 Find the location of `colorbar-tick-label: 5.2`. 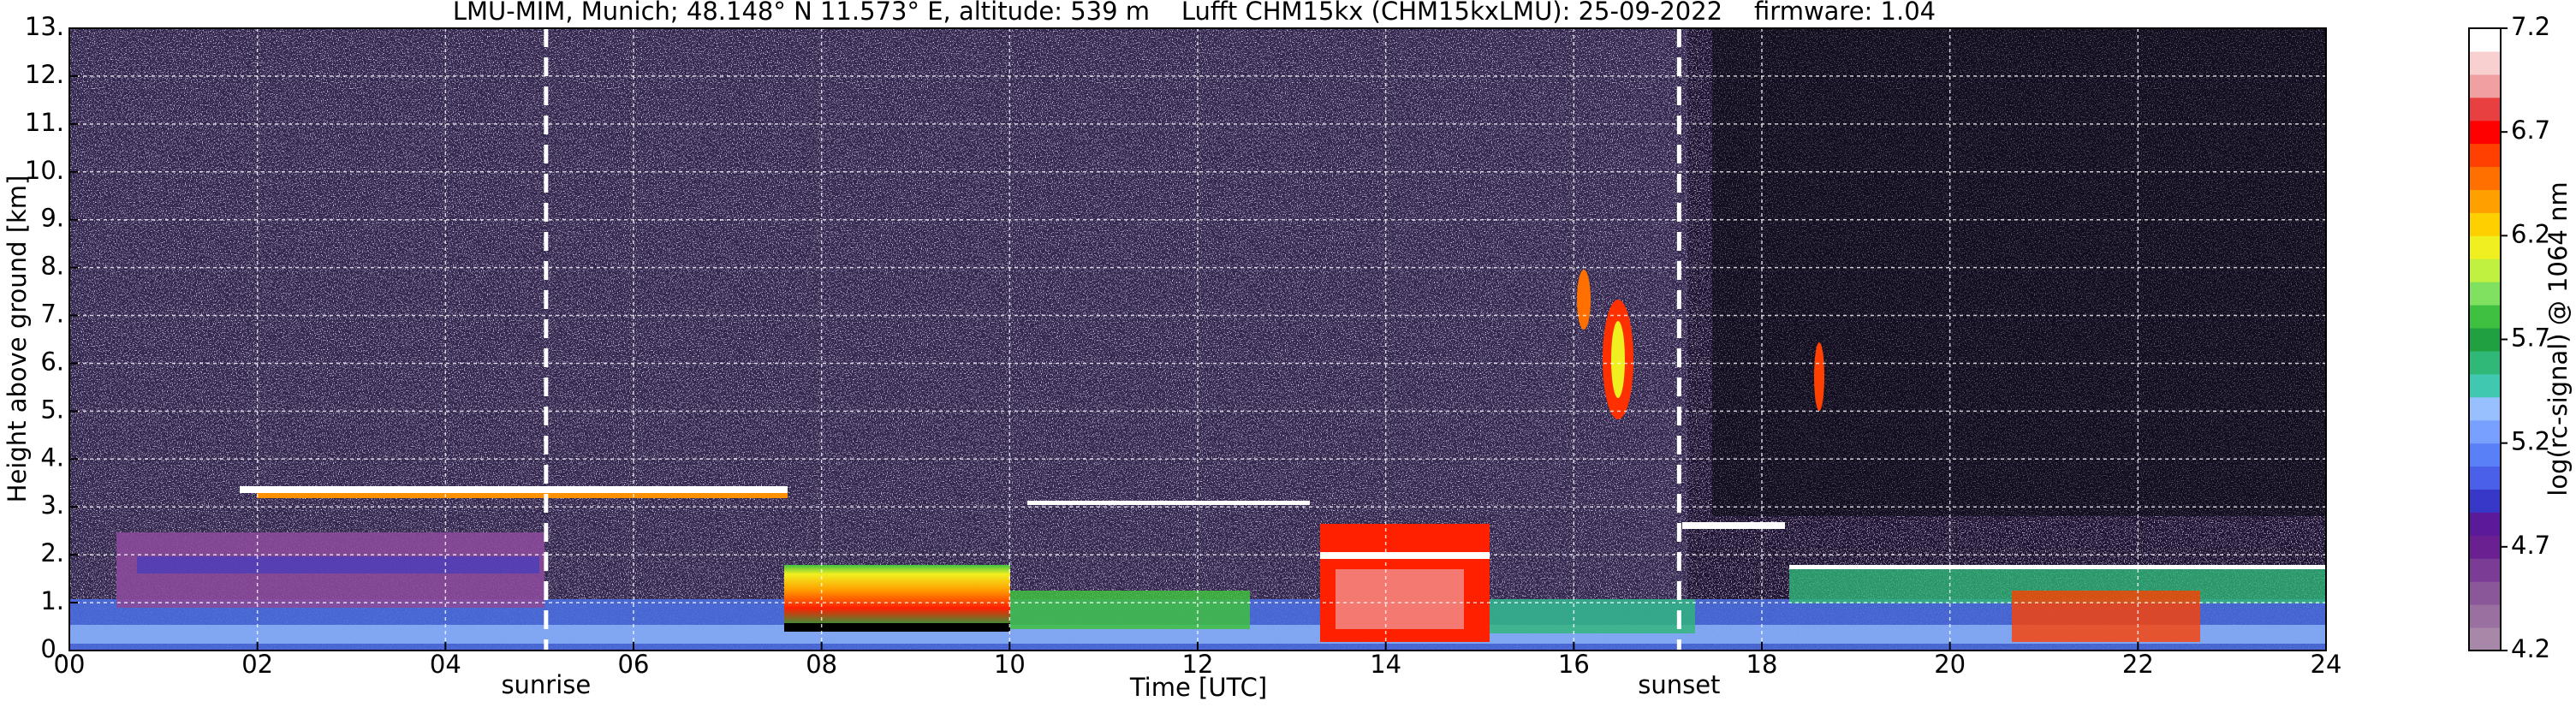

colorbar-tick-label: 5.2 is located at coordinates (2531, 442).